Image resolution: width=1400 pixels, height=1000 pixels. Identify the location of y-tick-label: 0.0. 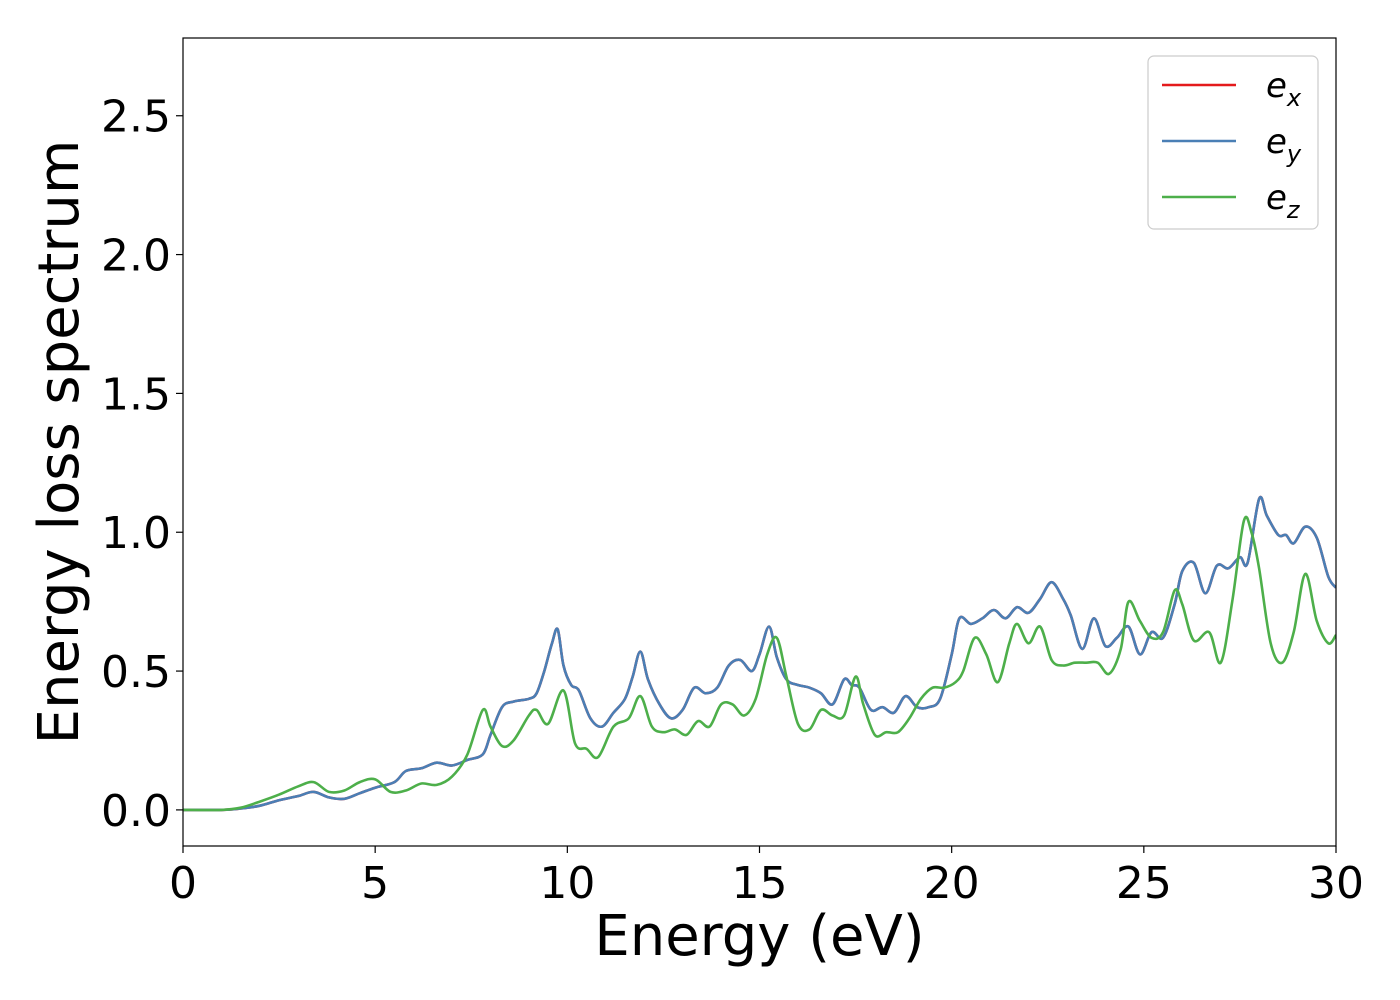
(136, 811).